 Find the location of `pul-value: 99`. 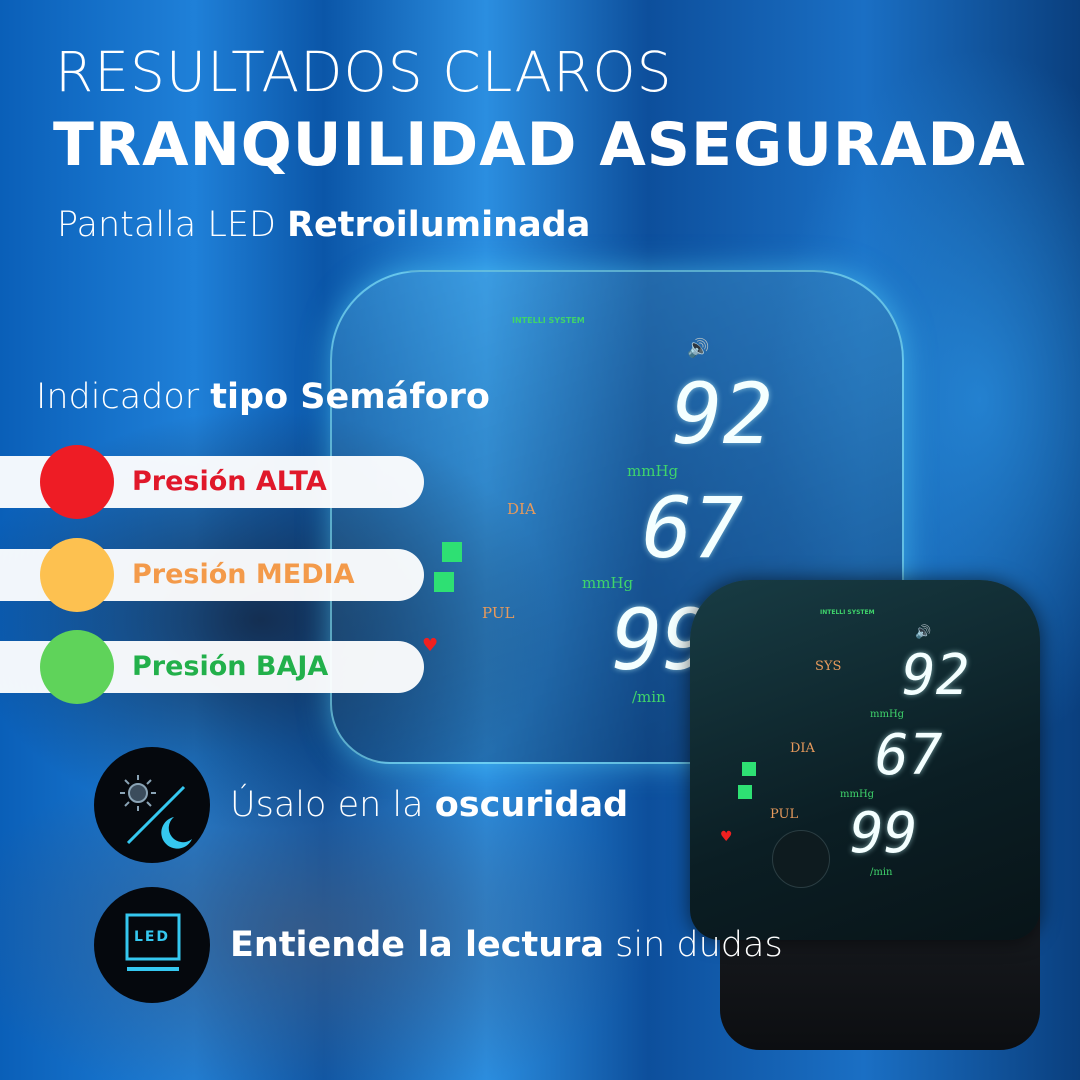

pul-value: 99 is located at coordinates (884, 833).